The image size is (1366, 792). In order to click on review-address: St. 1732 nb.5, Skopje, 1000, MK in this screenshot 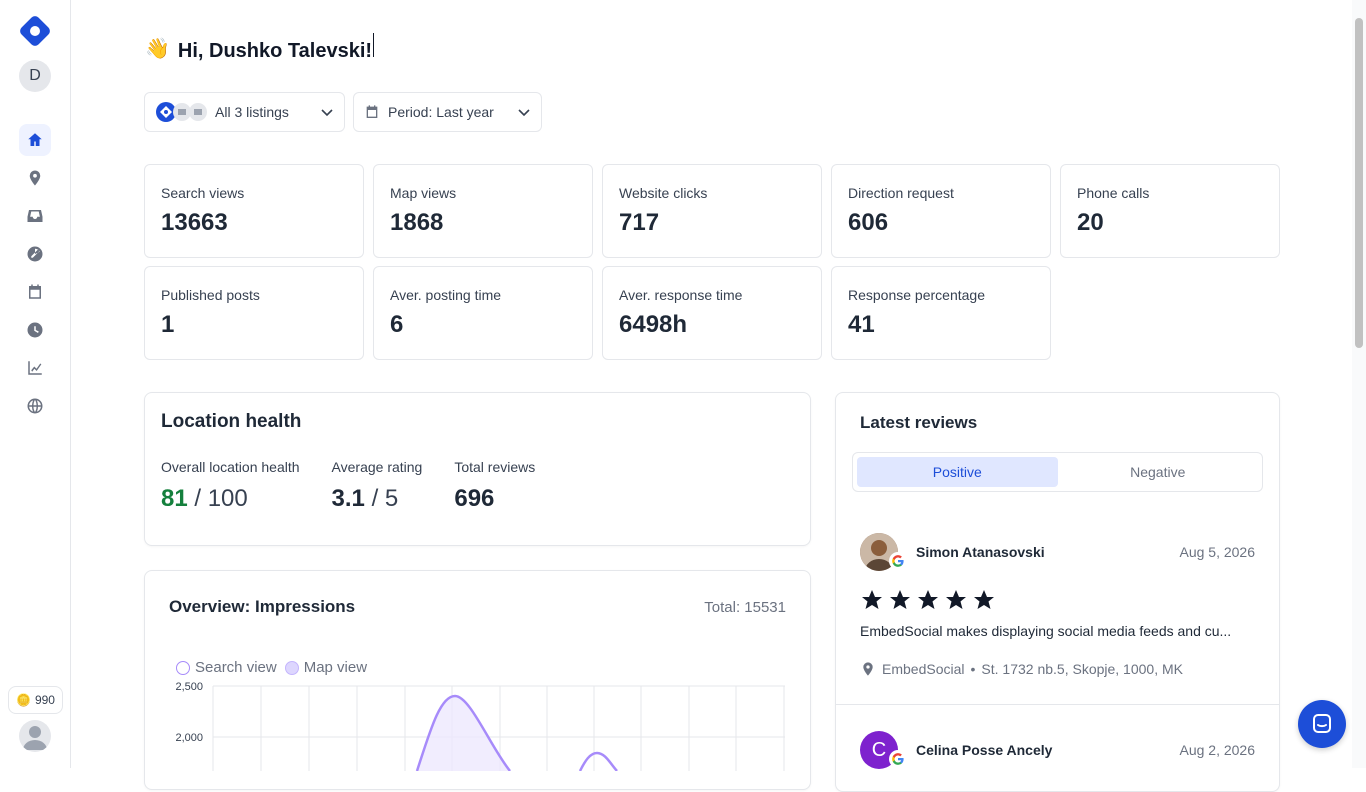, I will do `click(1082, 669)`.